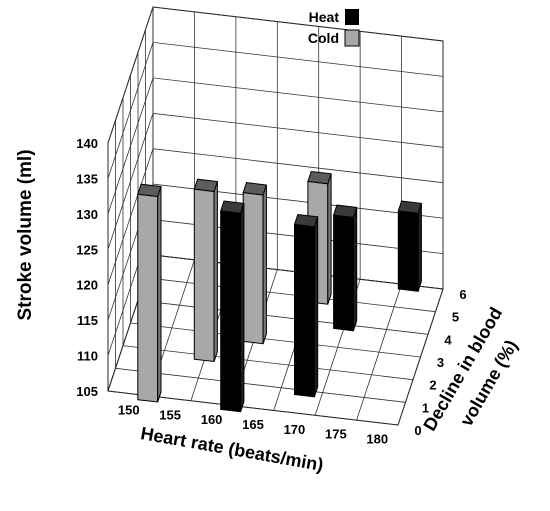  Describe the element at coordinates (425, 407) in the screenshot. I see `z-tick-label-1: 1` at that location.